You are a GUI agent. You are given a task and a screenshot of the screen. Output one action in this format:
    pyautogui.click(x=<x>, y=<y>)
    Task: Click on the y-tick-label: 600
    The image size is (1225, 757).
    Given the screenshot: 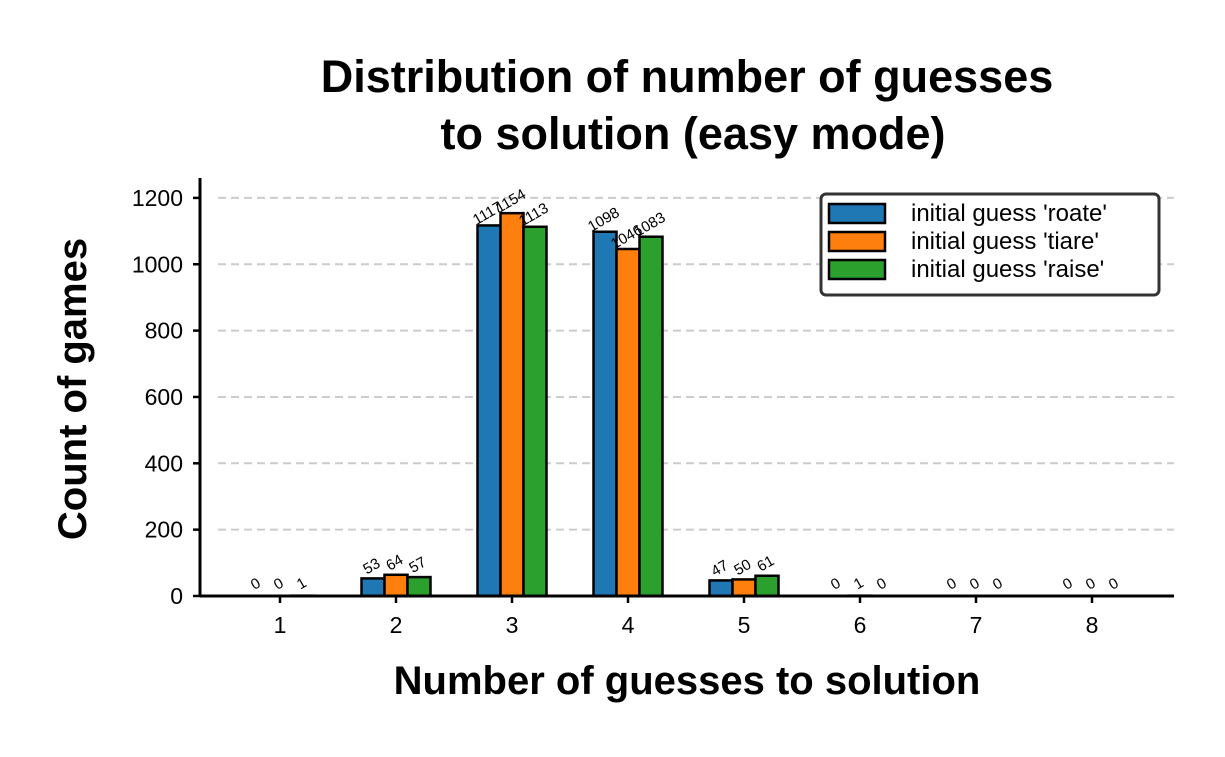 What is the action you would take?
    pyautogui.click(x=164, y=397)
    